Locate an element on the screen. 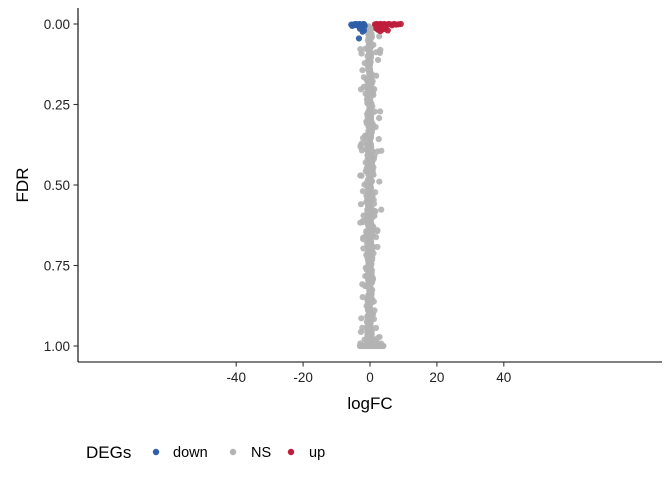 The image size is (672, 480). legend-label-up: up is located at coordinates (317, 453).